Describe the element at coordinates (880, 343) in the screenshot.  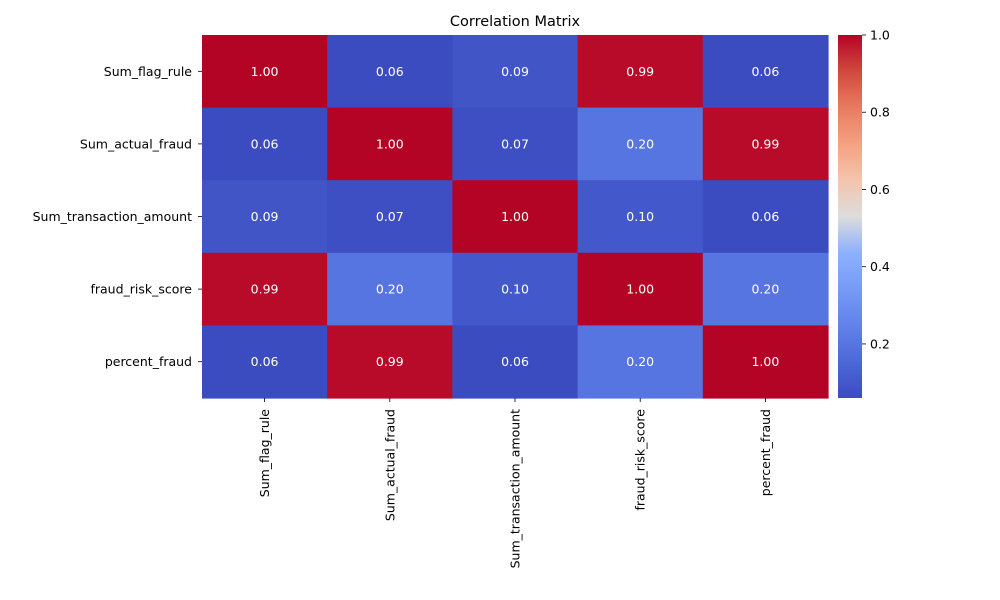
I see `colorbar-tick-label: 0.2` at that location.